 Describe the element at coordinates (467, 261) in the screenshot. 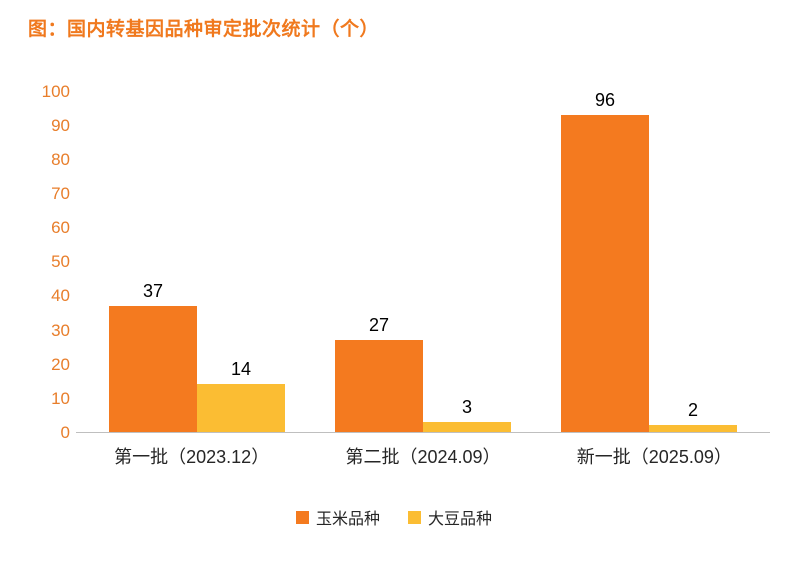

I see `bar-col-series2-cat2: 3` at that location.